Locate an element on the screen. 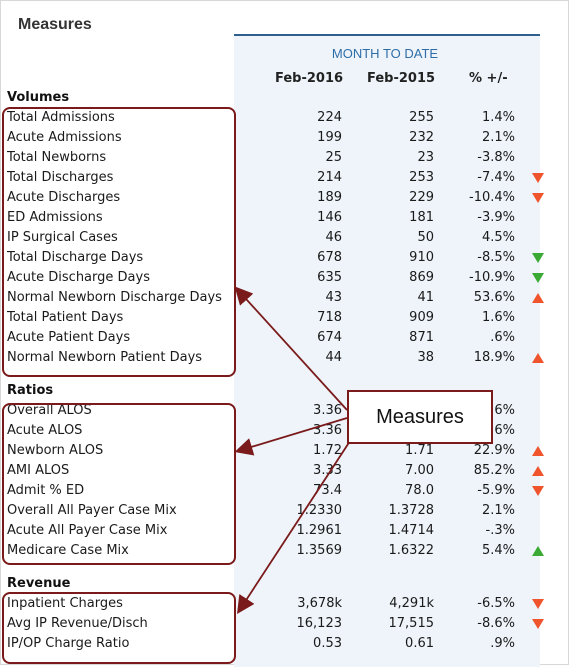  percent-change: 4.5% is located at coordinates (498, 237).